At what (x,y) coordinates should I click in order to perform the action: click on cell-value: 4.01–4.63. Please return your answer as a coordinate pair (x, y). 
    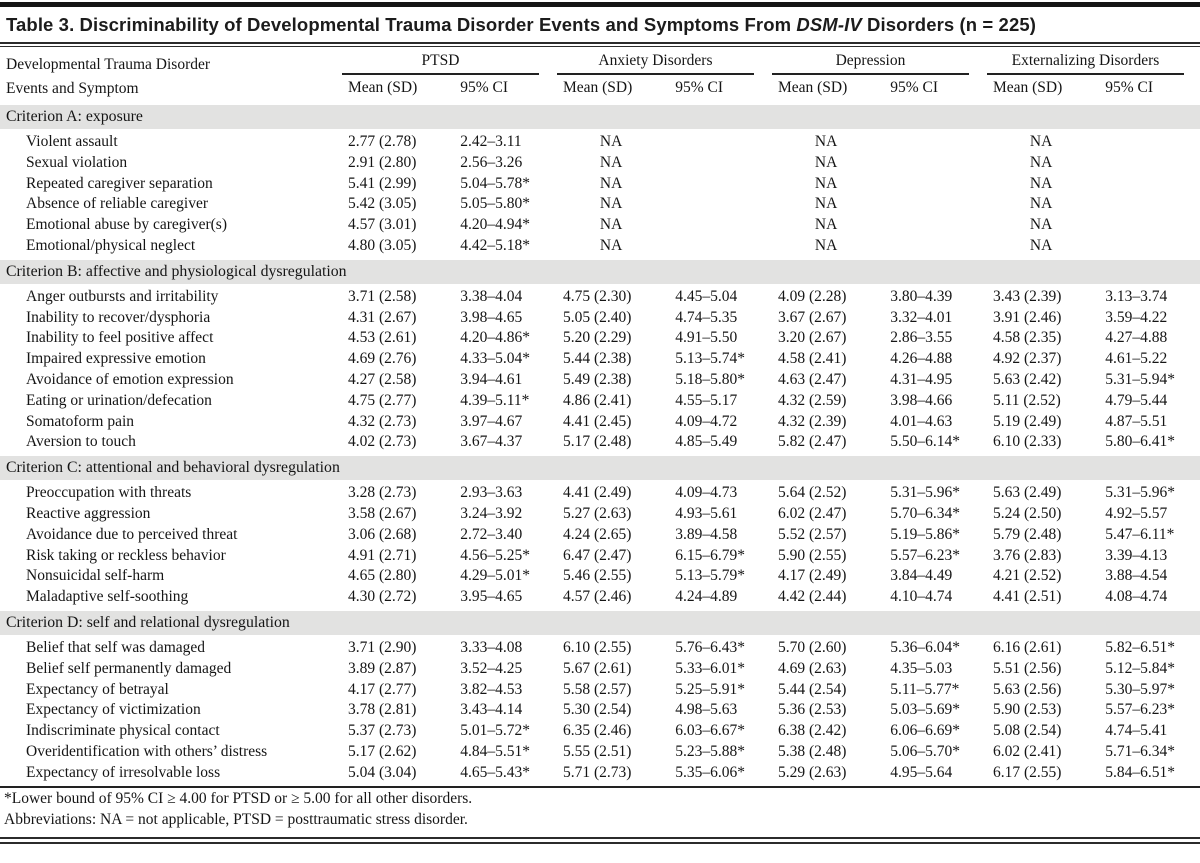
    Looking at the image, I should click on (921, 421).